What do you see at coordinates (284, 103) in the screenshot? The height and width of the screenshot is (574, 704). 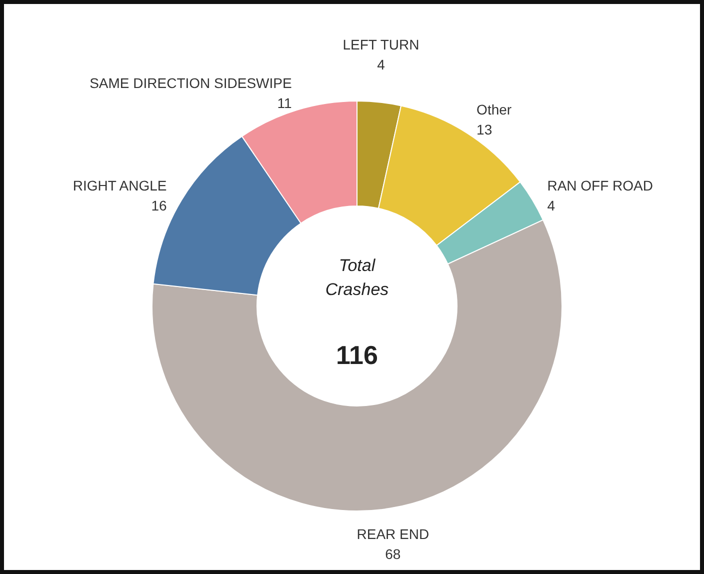 I see `data-label: 11` at bounding box center [284, 103].